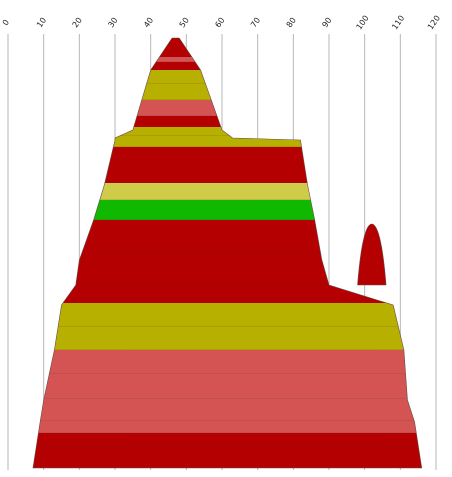  I want to click on x-tick-label: 0, so click(6, 22).